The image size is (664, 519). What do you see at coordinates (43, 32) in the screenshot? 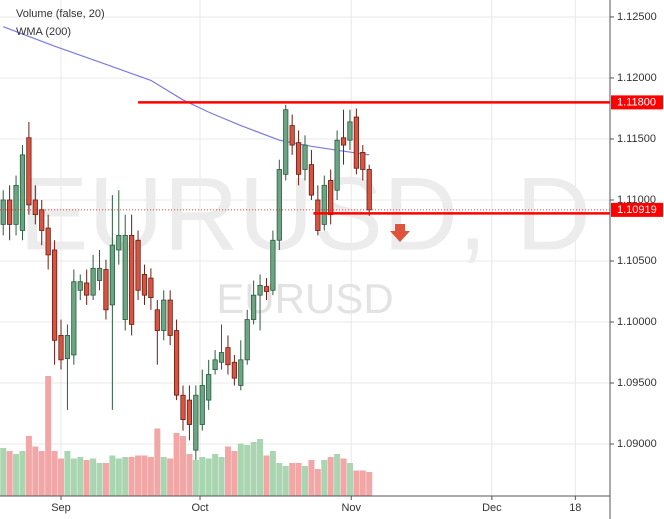
I see `legend-wma: WMA (200)` at bounding box center [43, 32].